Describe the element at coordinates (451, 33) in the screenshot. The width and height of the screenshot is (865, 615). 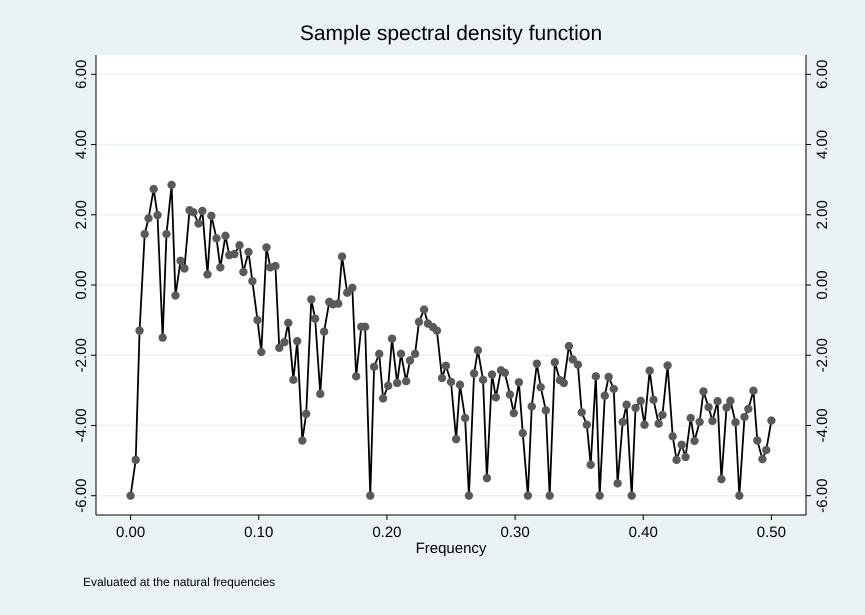
I see `chart-title: Sample spectral density function` at that location.